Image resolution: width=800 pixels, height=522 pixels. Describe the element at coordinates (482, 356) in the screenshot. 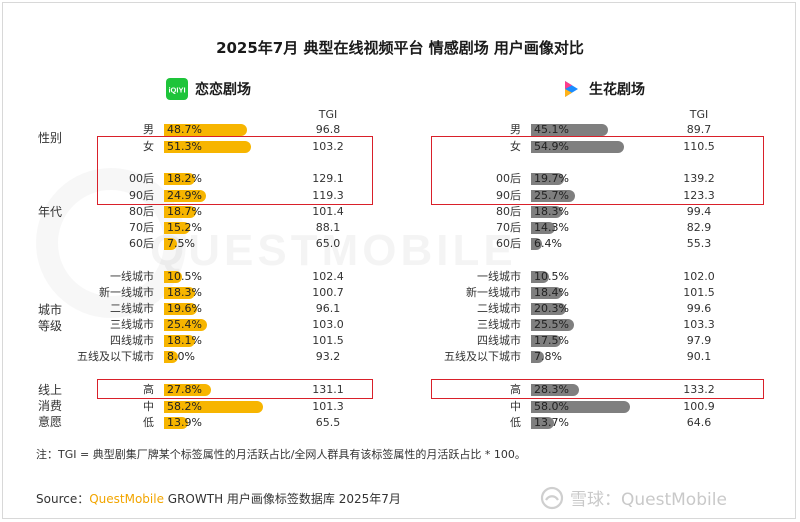

I see `right-row-label: 五线及以下城市` at that location.